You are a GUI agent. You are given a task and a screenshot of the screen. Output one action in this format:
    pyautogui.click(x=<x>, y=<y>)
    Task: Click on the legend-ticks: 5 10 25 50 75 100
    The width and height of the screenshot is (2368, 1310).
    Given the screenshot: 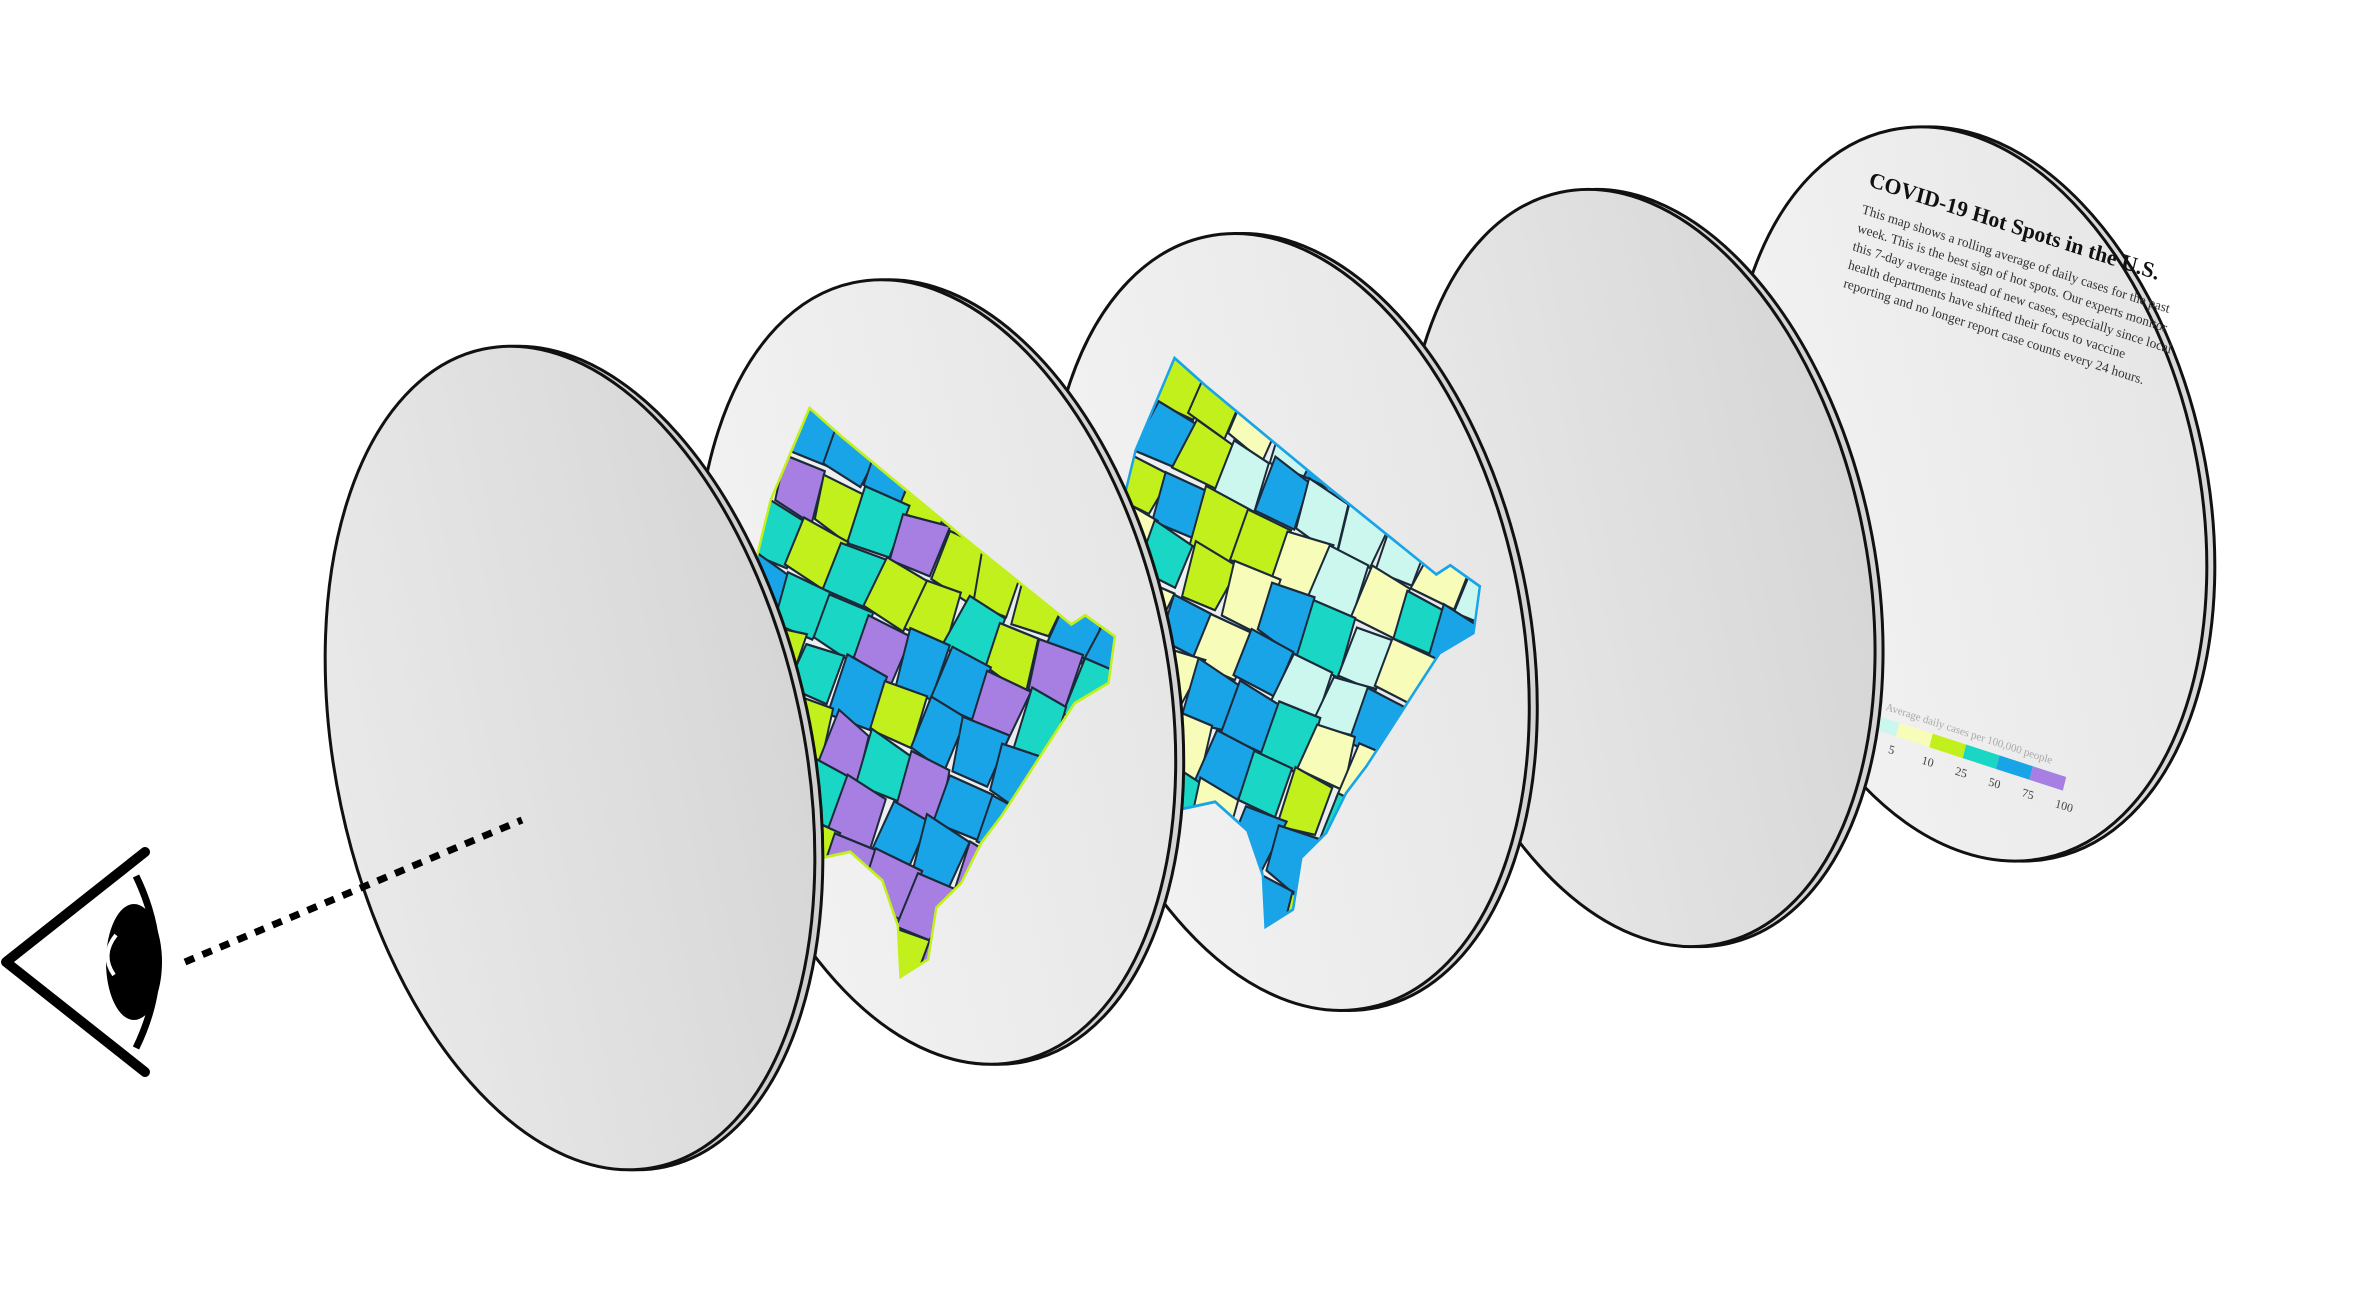 What is the action you would take?
    pyautogui.click(x=1980, y=778)
    